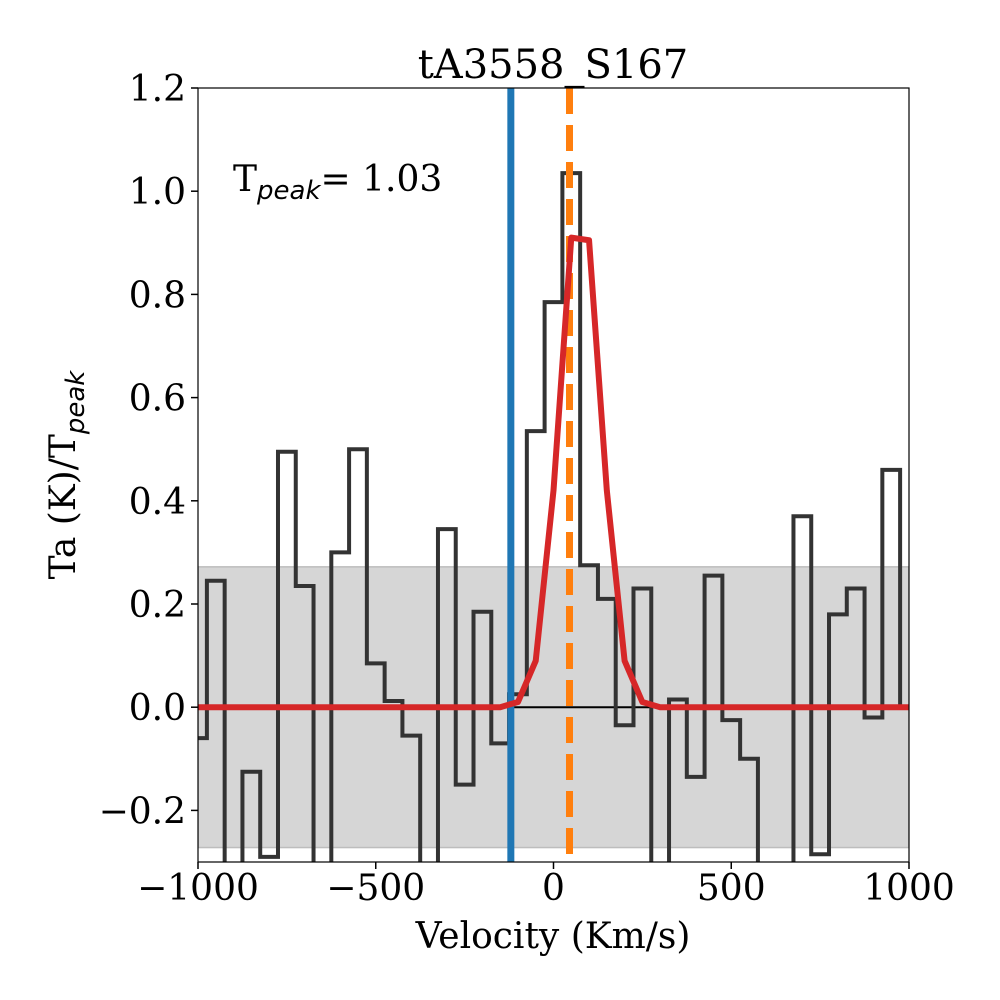 This screenshot has width=1000, height=1000. Describe the element at coordinates (375, 888) in the screenshot. I see `x-tick-label: −500` at that location.